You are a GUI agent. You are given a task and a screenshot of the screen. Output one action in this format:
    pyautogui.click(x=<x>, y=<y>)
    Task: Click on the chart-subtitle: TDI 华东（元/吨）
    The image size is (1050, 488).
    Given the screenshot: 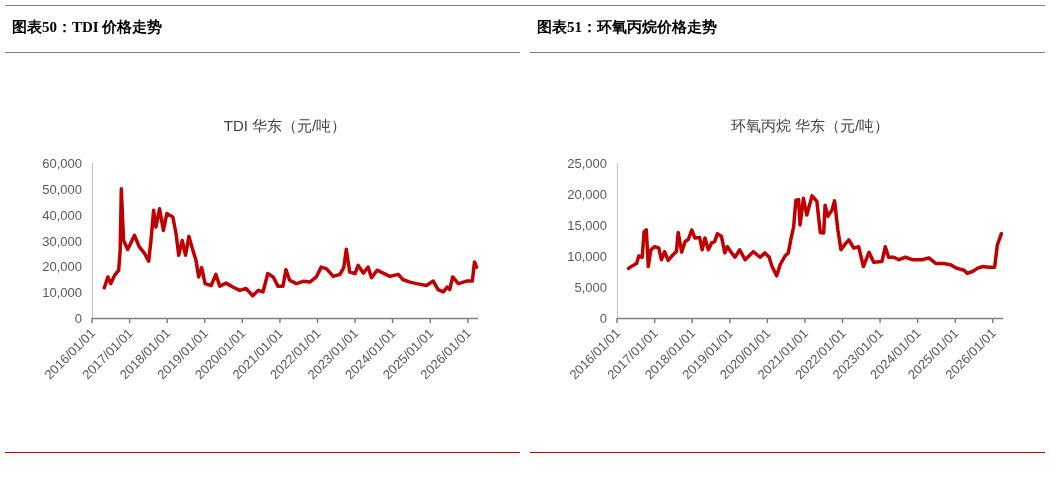 What is the action you would take?
    pyautogui.click(x=285, y=125)
    